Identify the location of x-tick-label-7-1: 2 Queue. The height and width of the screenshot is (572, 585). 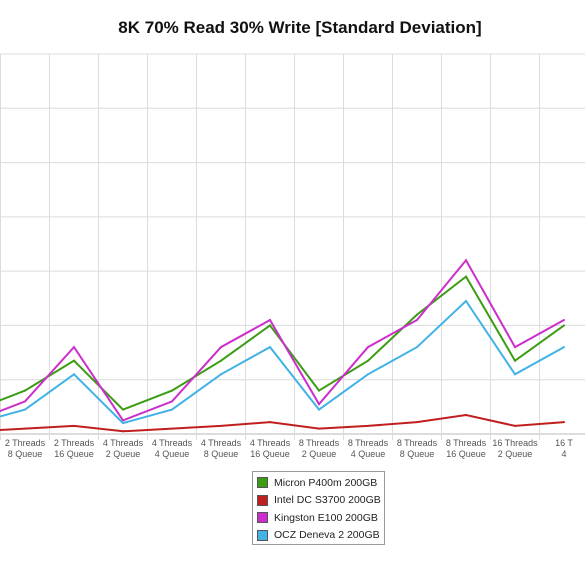
(319, 454).